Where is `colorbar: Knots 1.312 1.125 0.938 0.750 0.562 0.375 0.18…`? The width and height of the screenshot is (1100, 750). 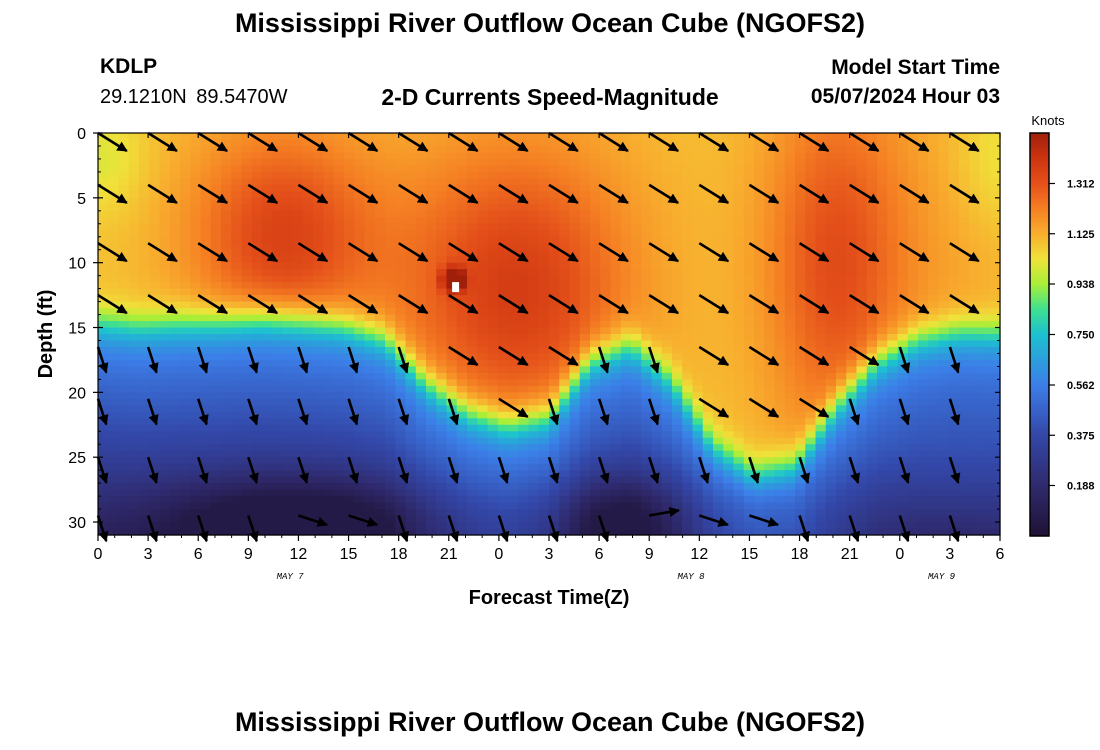
colorbar: Knots 1.312 1.125 0.938 0.750 0.562 0.375 0.18… is located at coordinates (1062, 325).